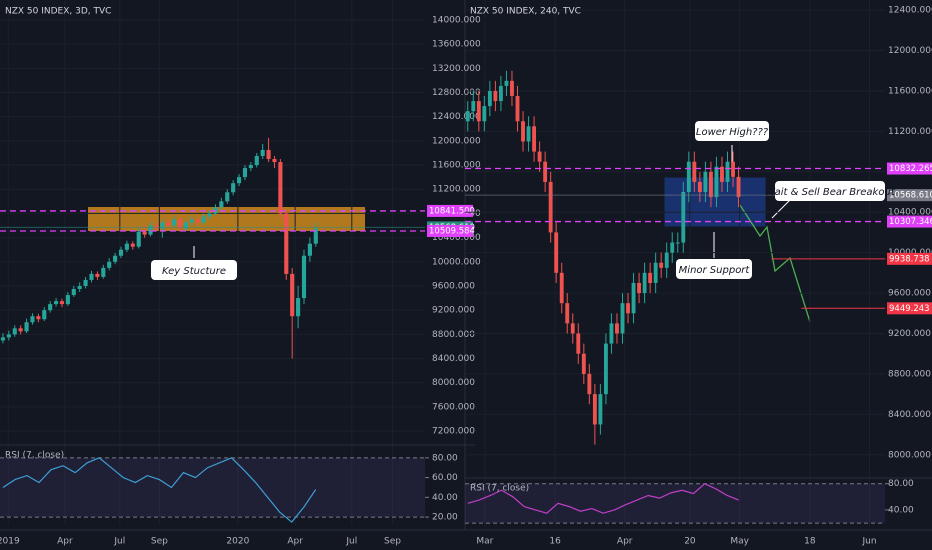 The width and height of the screenshot is (932, 550). Describe the element at coordinates (499, 489) in the screenshot. I see `rsi-label: RSI (7, close)` at that location.